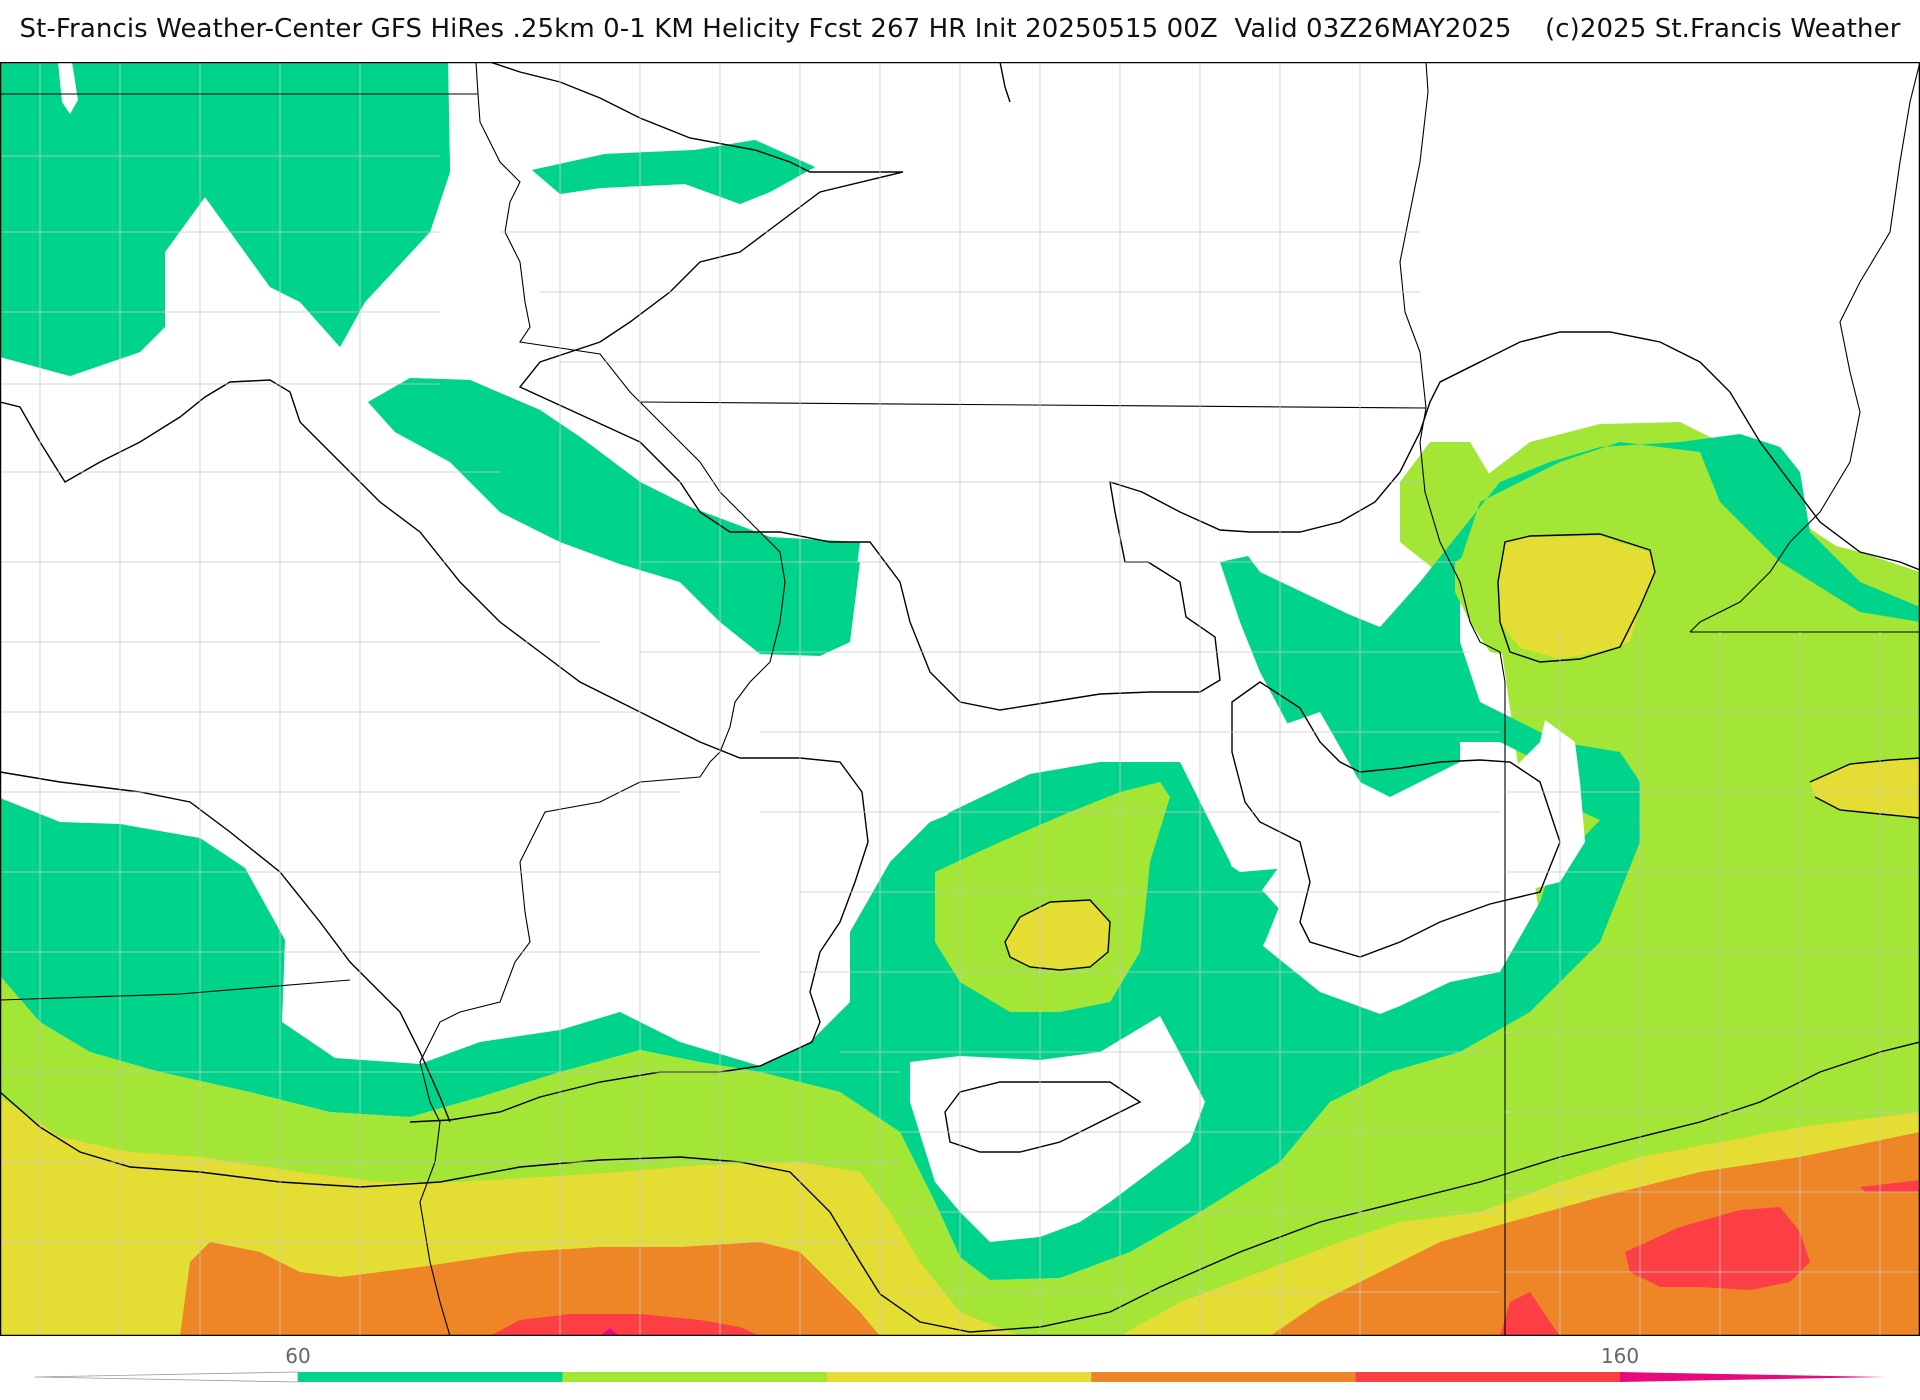 This screenshot has height=1400, width=1920. What do you see at coordinates (166, 1377) in the screenshot?
I see `colorbar-low-extension` at bounding box center [166, 1377].